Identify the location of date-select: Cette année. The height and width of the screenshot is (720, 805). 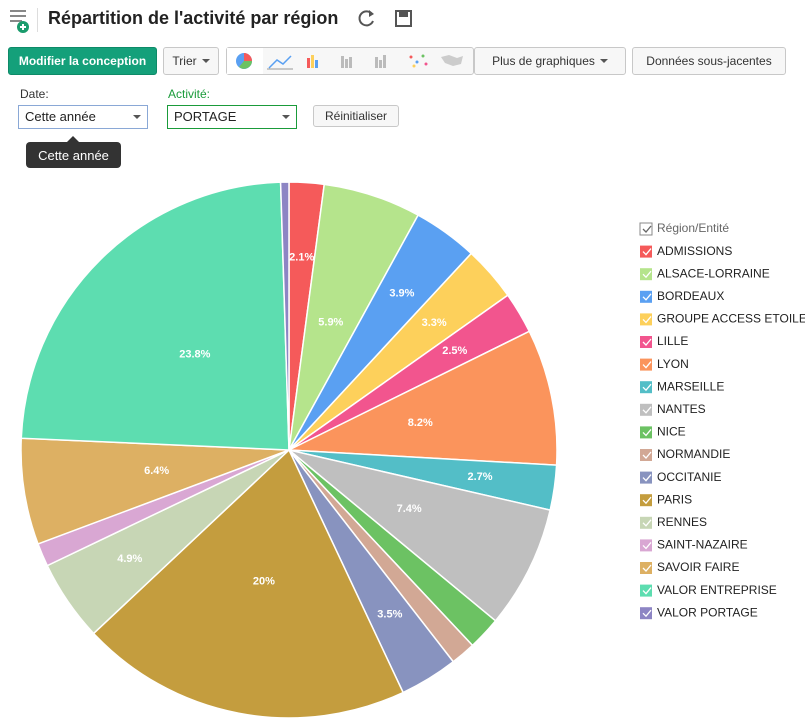
(83, 117).